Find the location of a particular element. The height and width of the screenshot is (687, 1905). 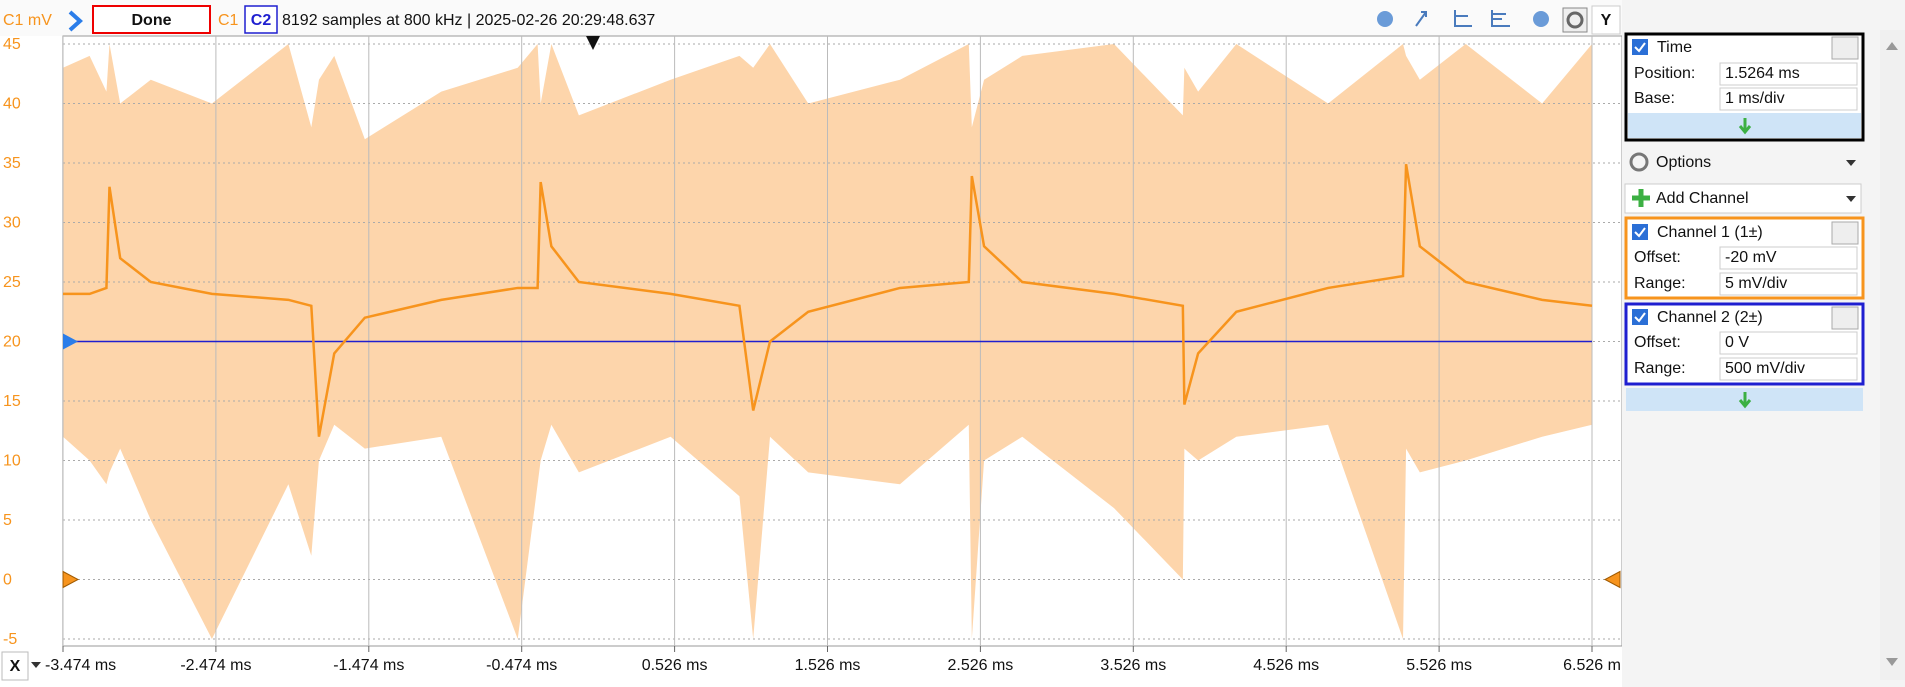

c2-toggle: C2 is located at coordinates (261, 20).